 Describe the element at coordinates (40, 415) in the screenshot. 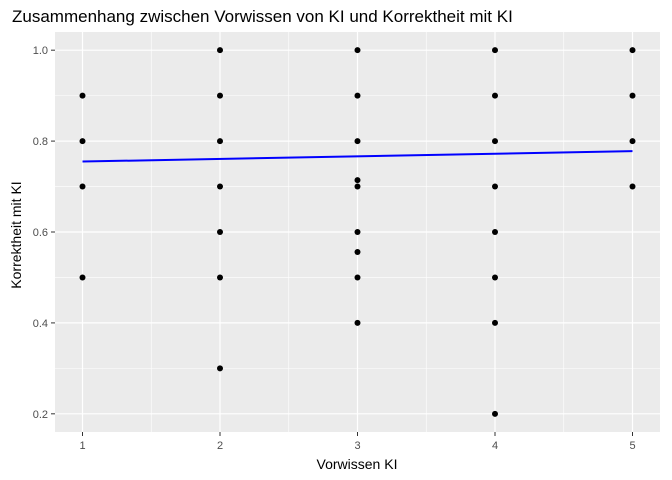

I see `y-tick-label: 0.2` at that location.